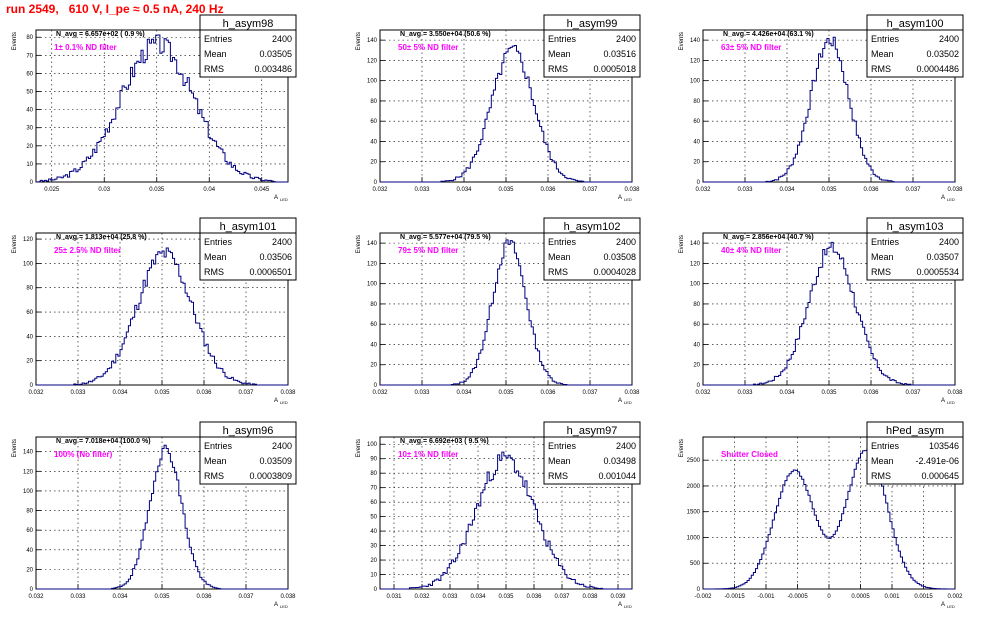 The image size is (996, 622). What do you see at coordinates (619, 461) in the screenshot?
I see `stat-value-mean: 0.03498` at bounding box center [619, 461].